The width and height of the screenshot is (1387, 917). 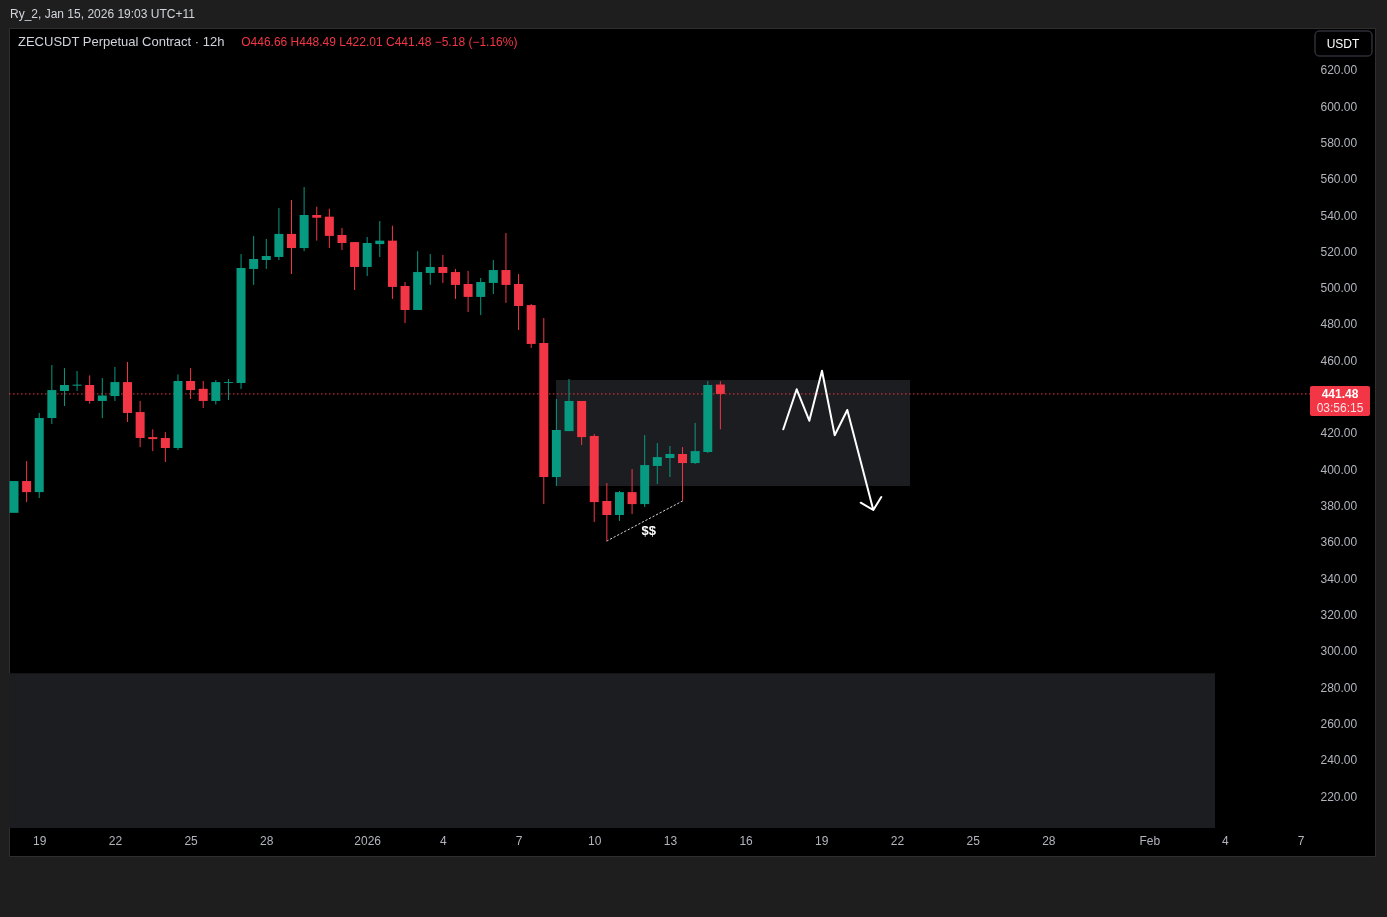 What do you see at coordinates (1150, 840) in the screenshot?
I see `x-tick-label: Feb` at bounding box center [1150, 840].